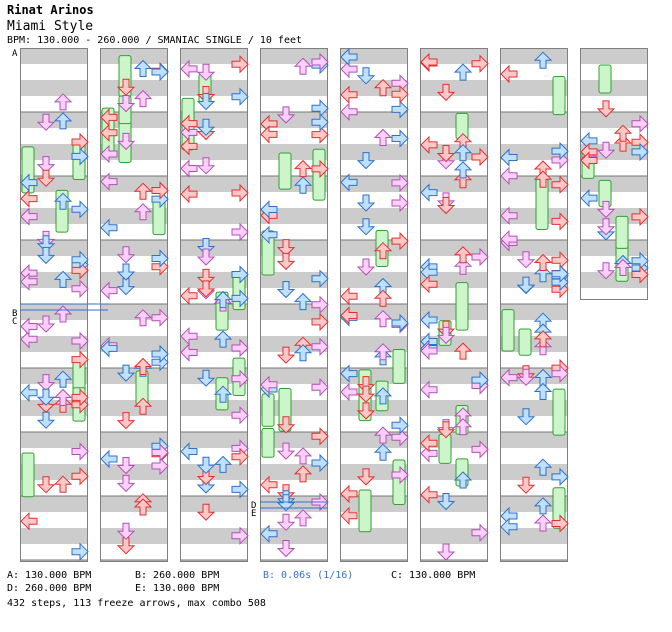 Image resolution: width=672 pixels, height=632 pixels. I want to click on song-title: Miami Style, so click(50, 26).